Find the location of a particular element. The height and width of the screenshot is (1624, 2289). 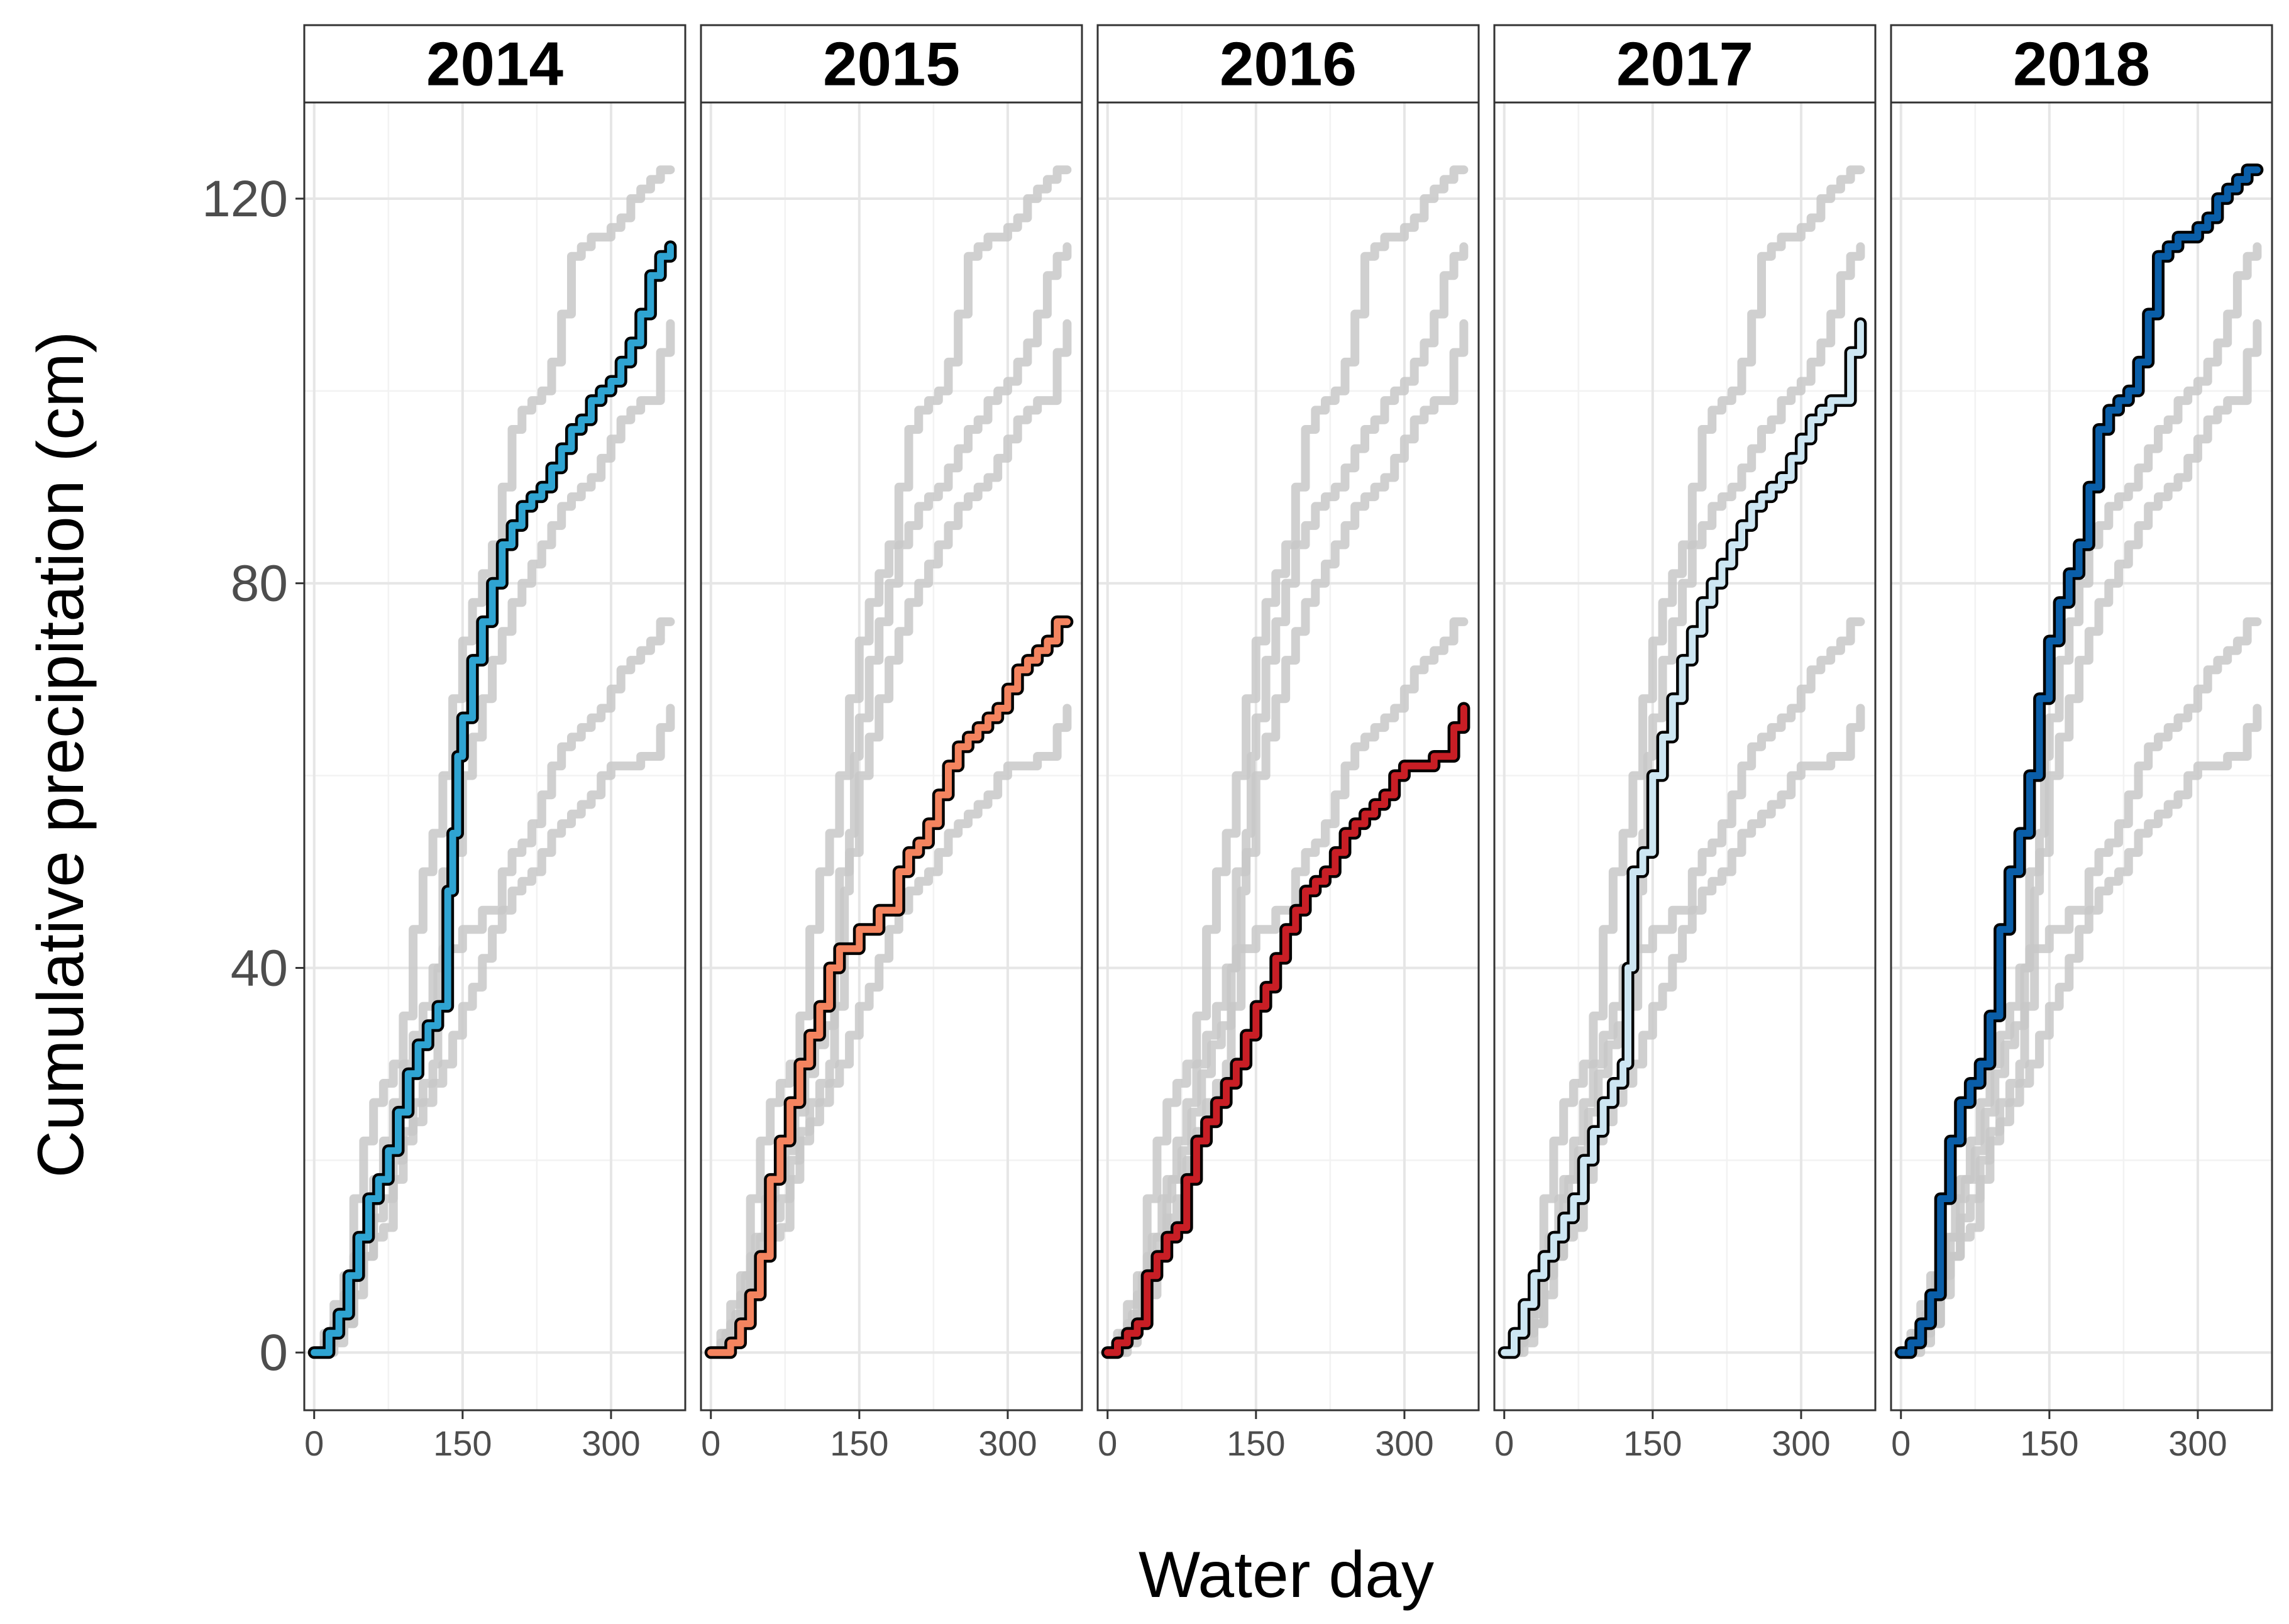

highlight-series-line-2017 is located at coordinates (1682, 838).